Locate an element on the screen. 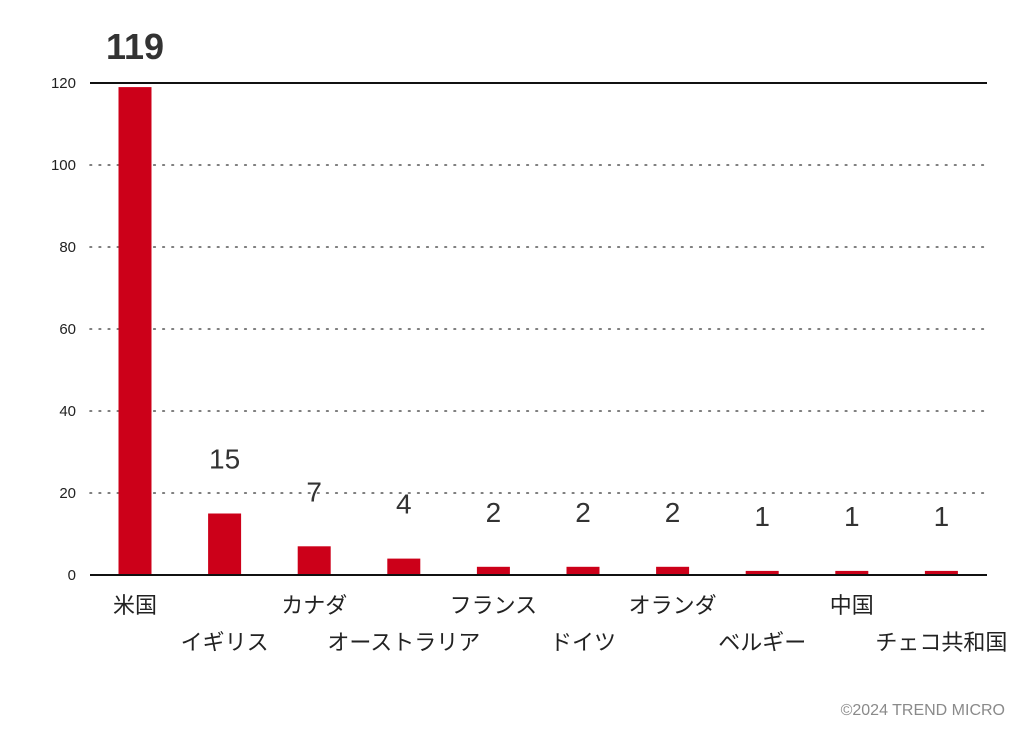  category-label: オランダ is located at coordinates (673, 606).